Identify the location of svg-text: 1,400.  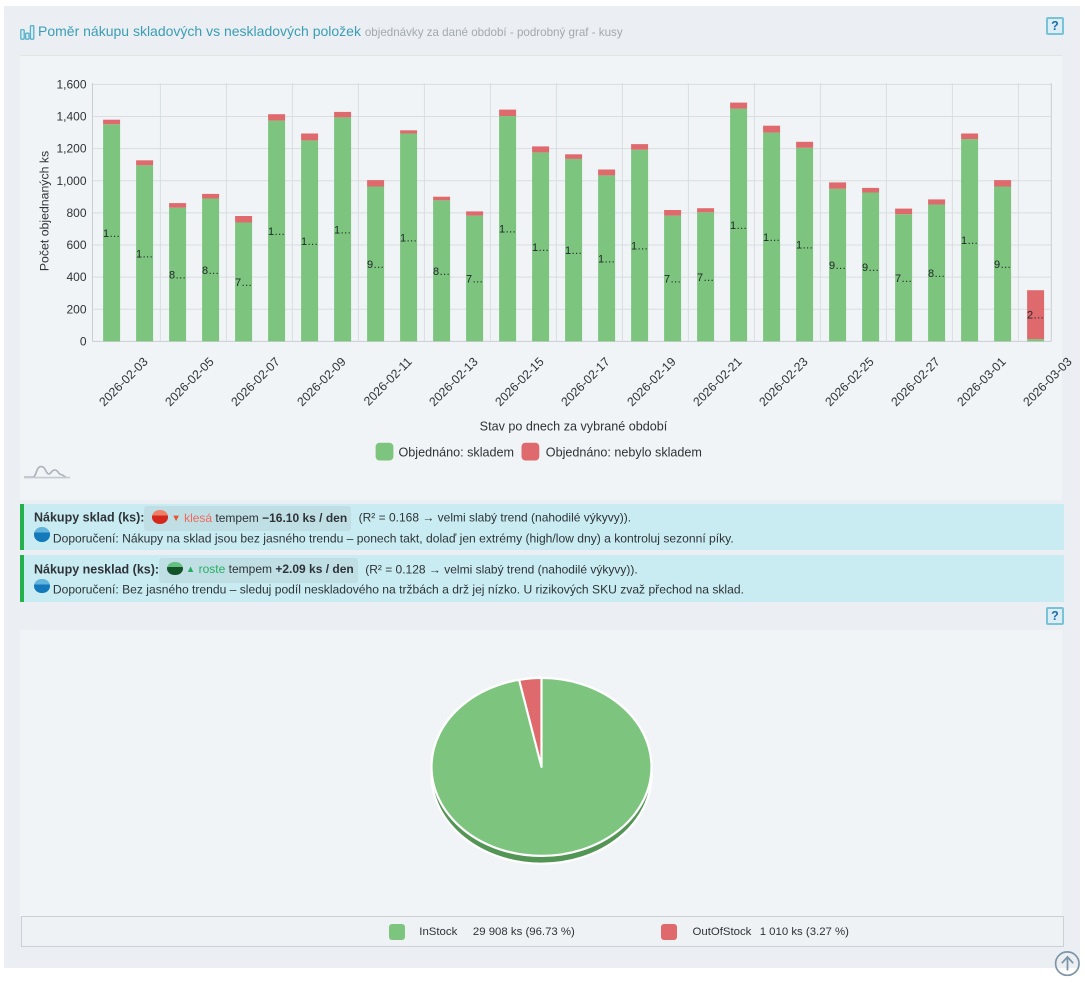
(71, 117).